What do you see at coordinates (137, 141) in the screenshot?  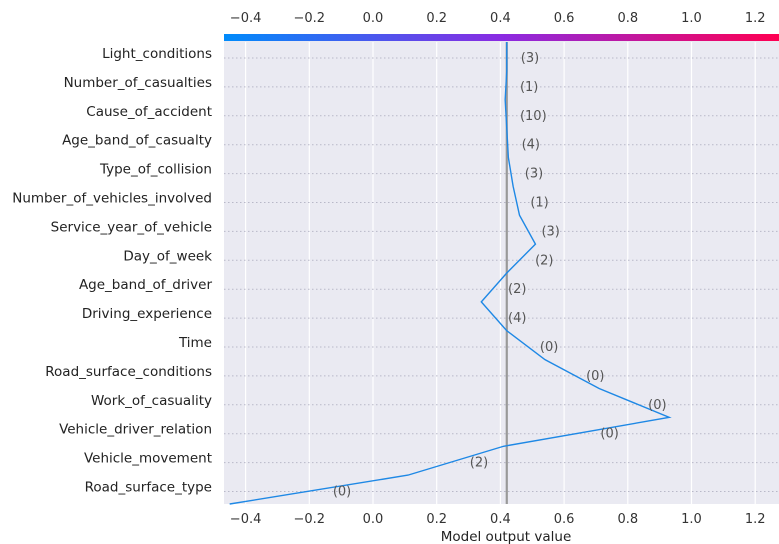 I see `feature-label: Age_band_of_casualty` at bounding box center [137, 141].